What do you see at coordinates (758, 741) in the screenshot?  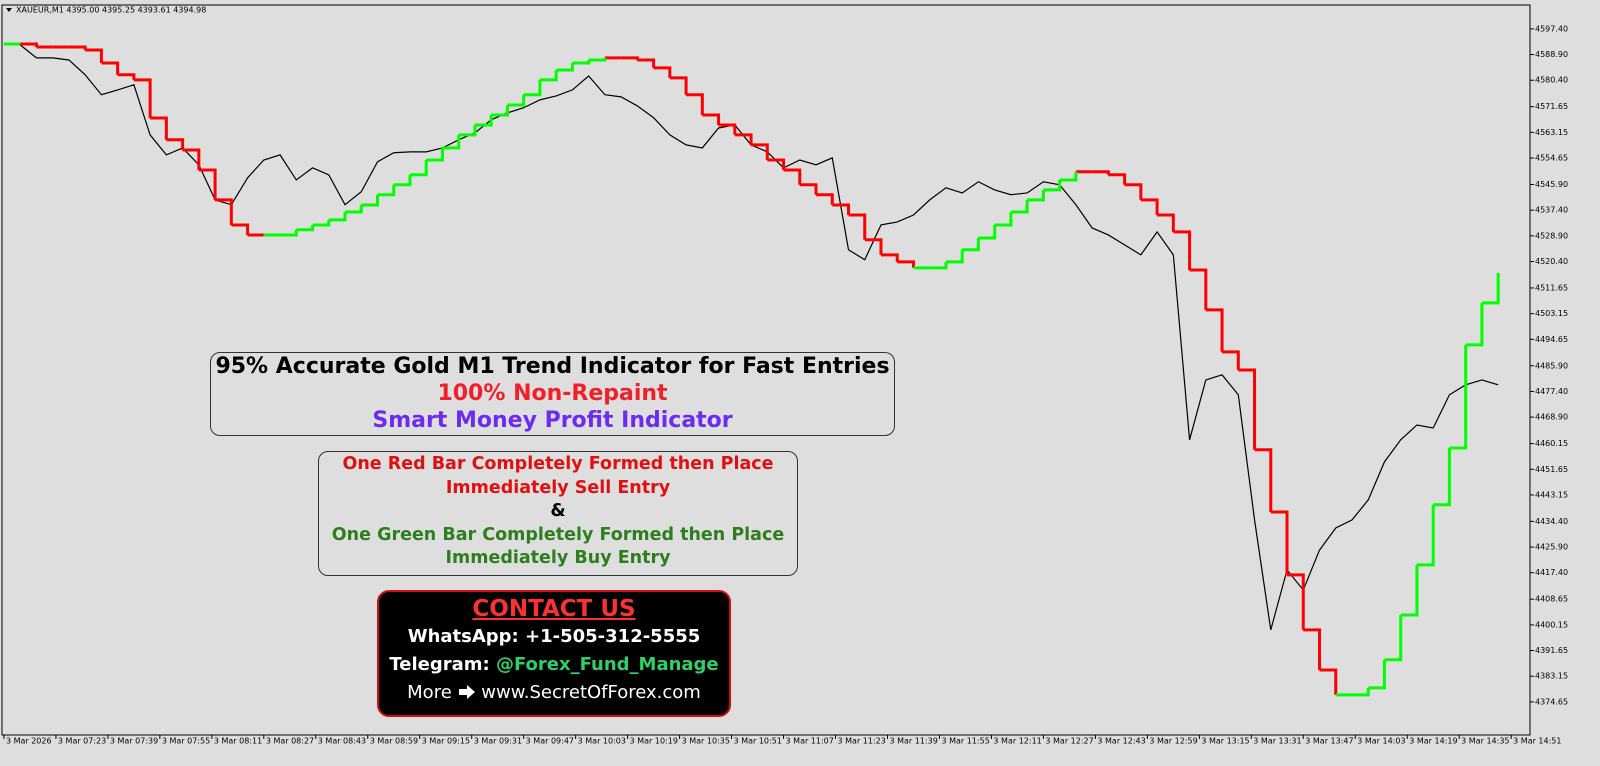 I see `x-tick-label: 3 Mar 10:51` at bounding box center [758, 741].